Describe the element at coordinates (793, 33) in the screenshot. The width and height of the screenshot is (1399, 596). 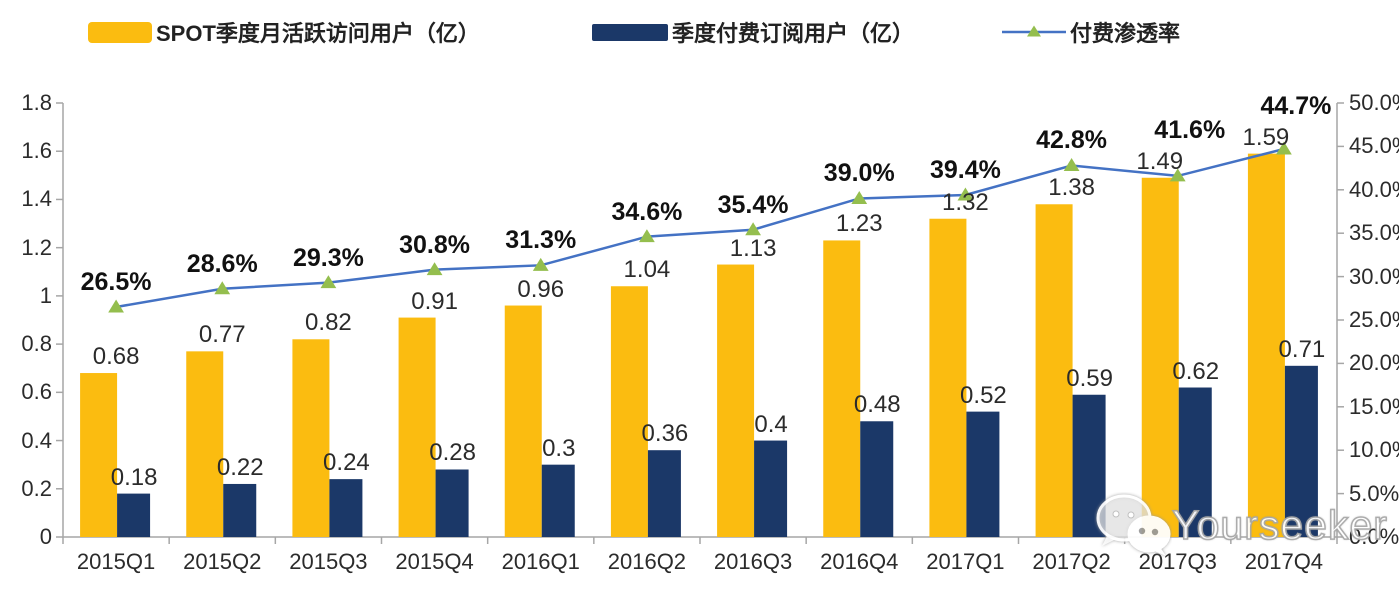
I see `legend-label-subscribers: 季度付费订阅用户（亿）` at that location.